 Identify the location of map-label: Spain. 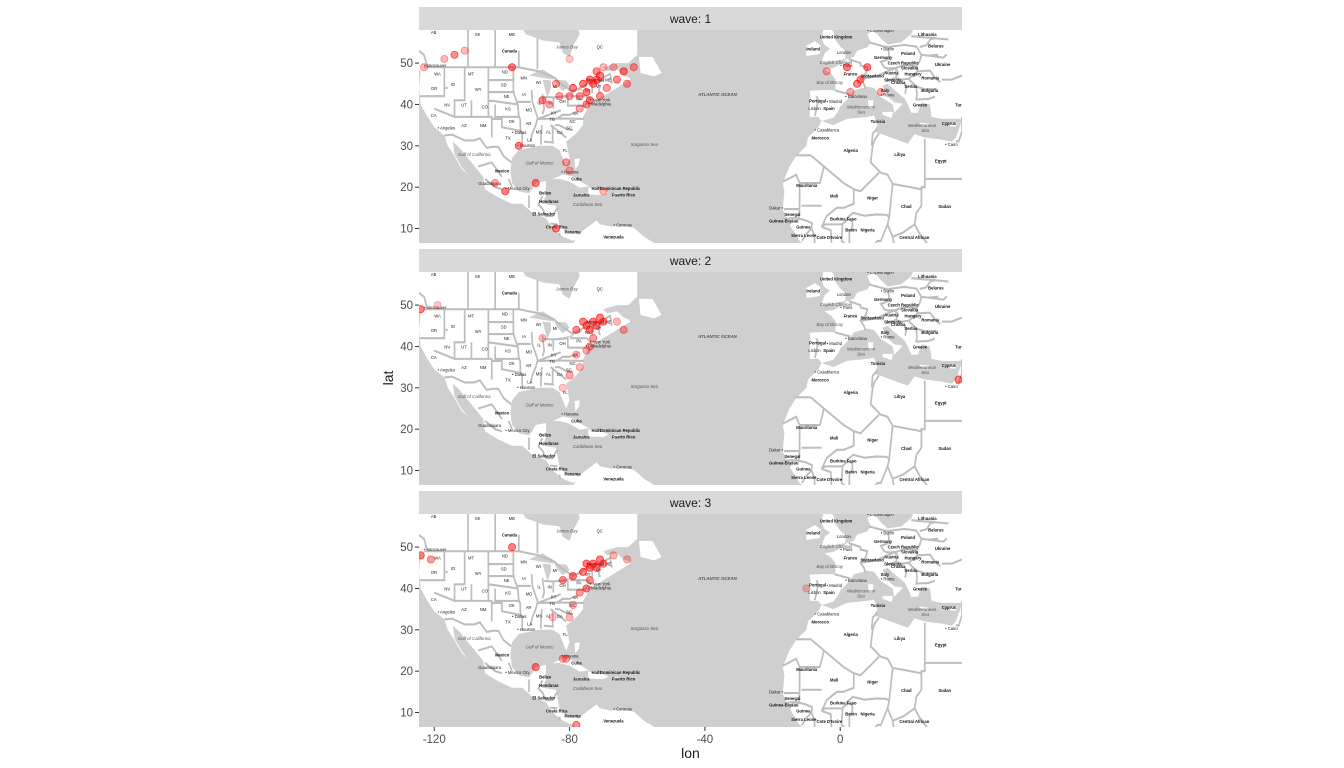
(829, 350).